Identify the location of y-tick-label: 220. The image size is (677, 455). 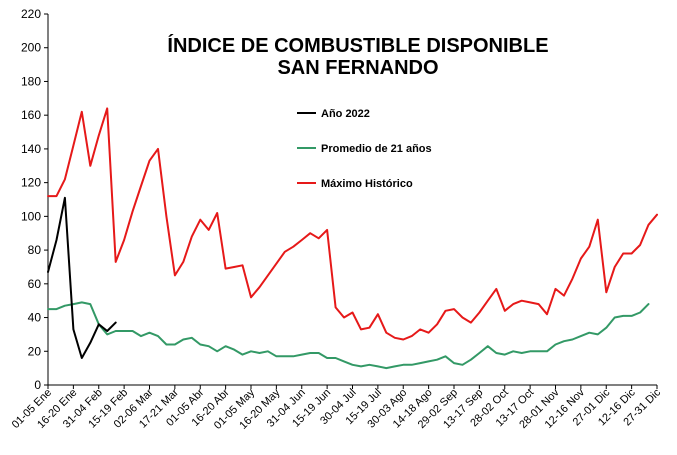
(31, 14).